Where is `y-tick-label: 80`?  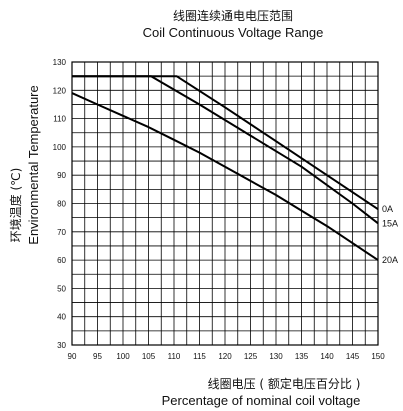
y-tick-label: 80 is located at coordinates (61, 204).